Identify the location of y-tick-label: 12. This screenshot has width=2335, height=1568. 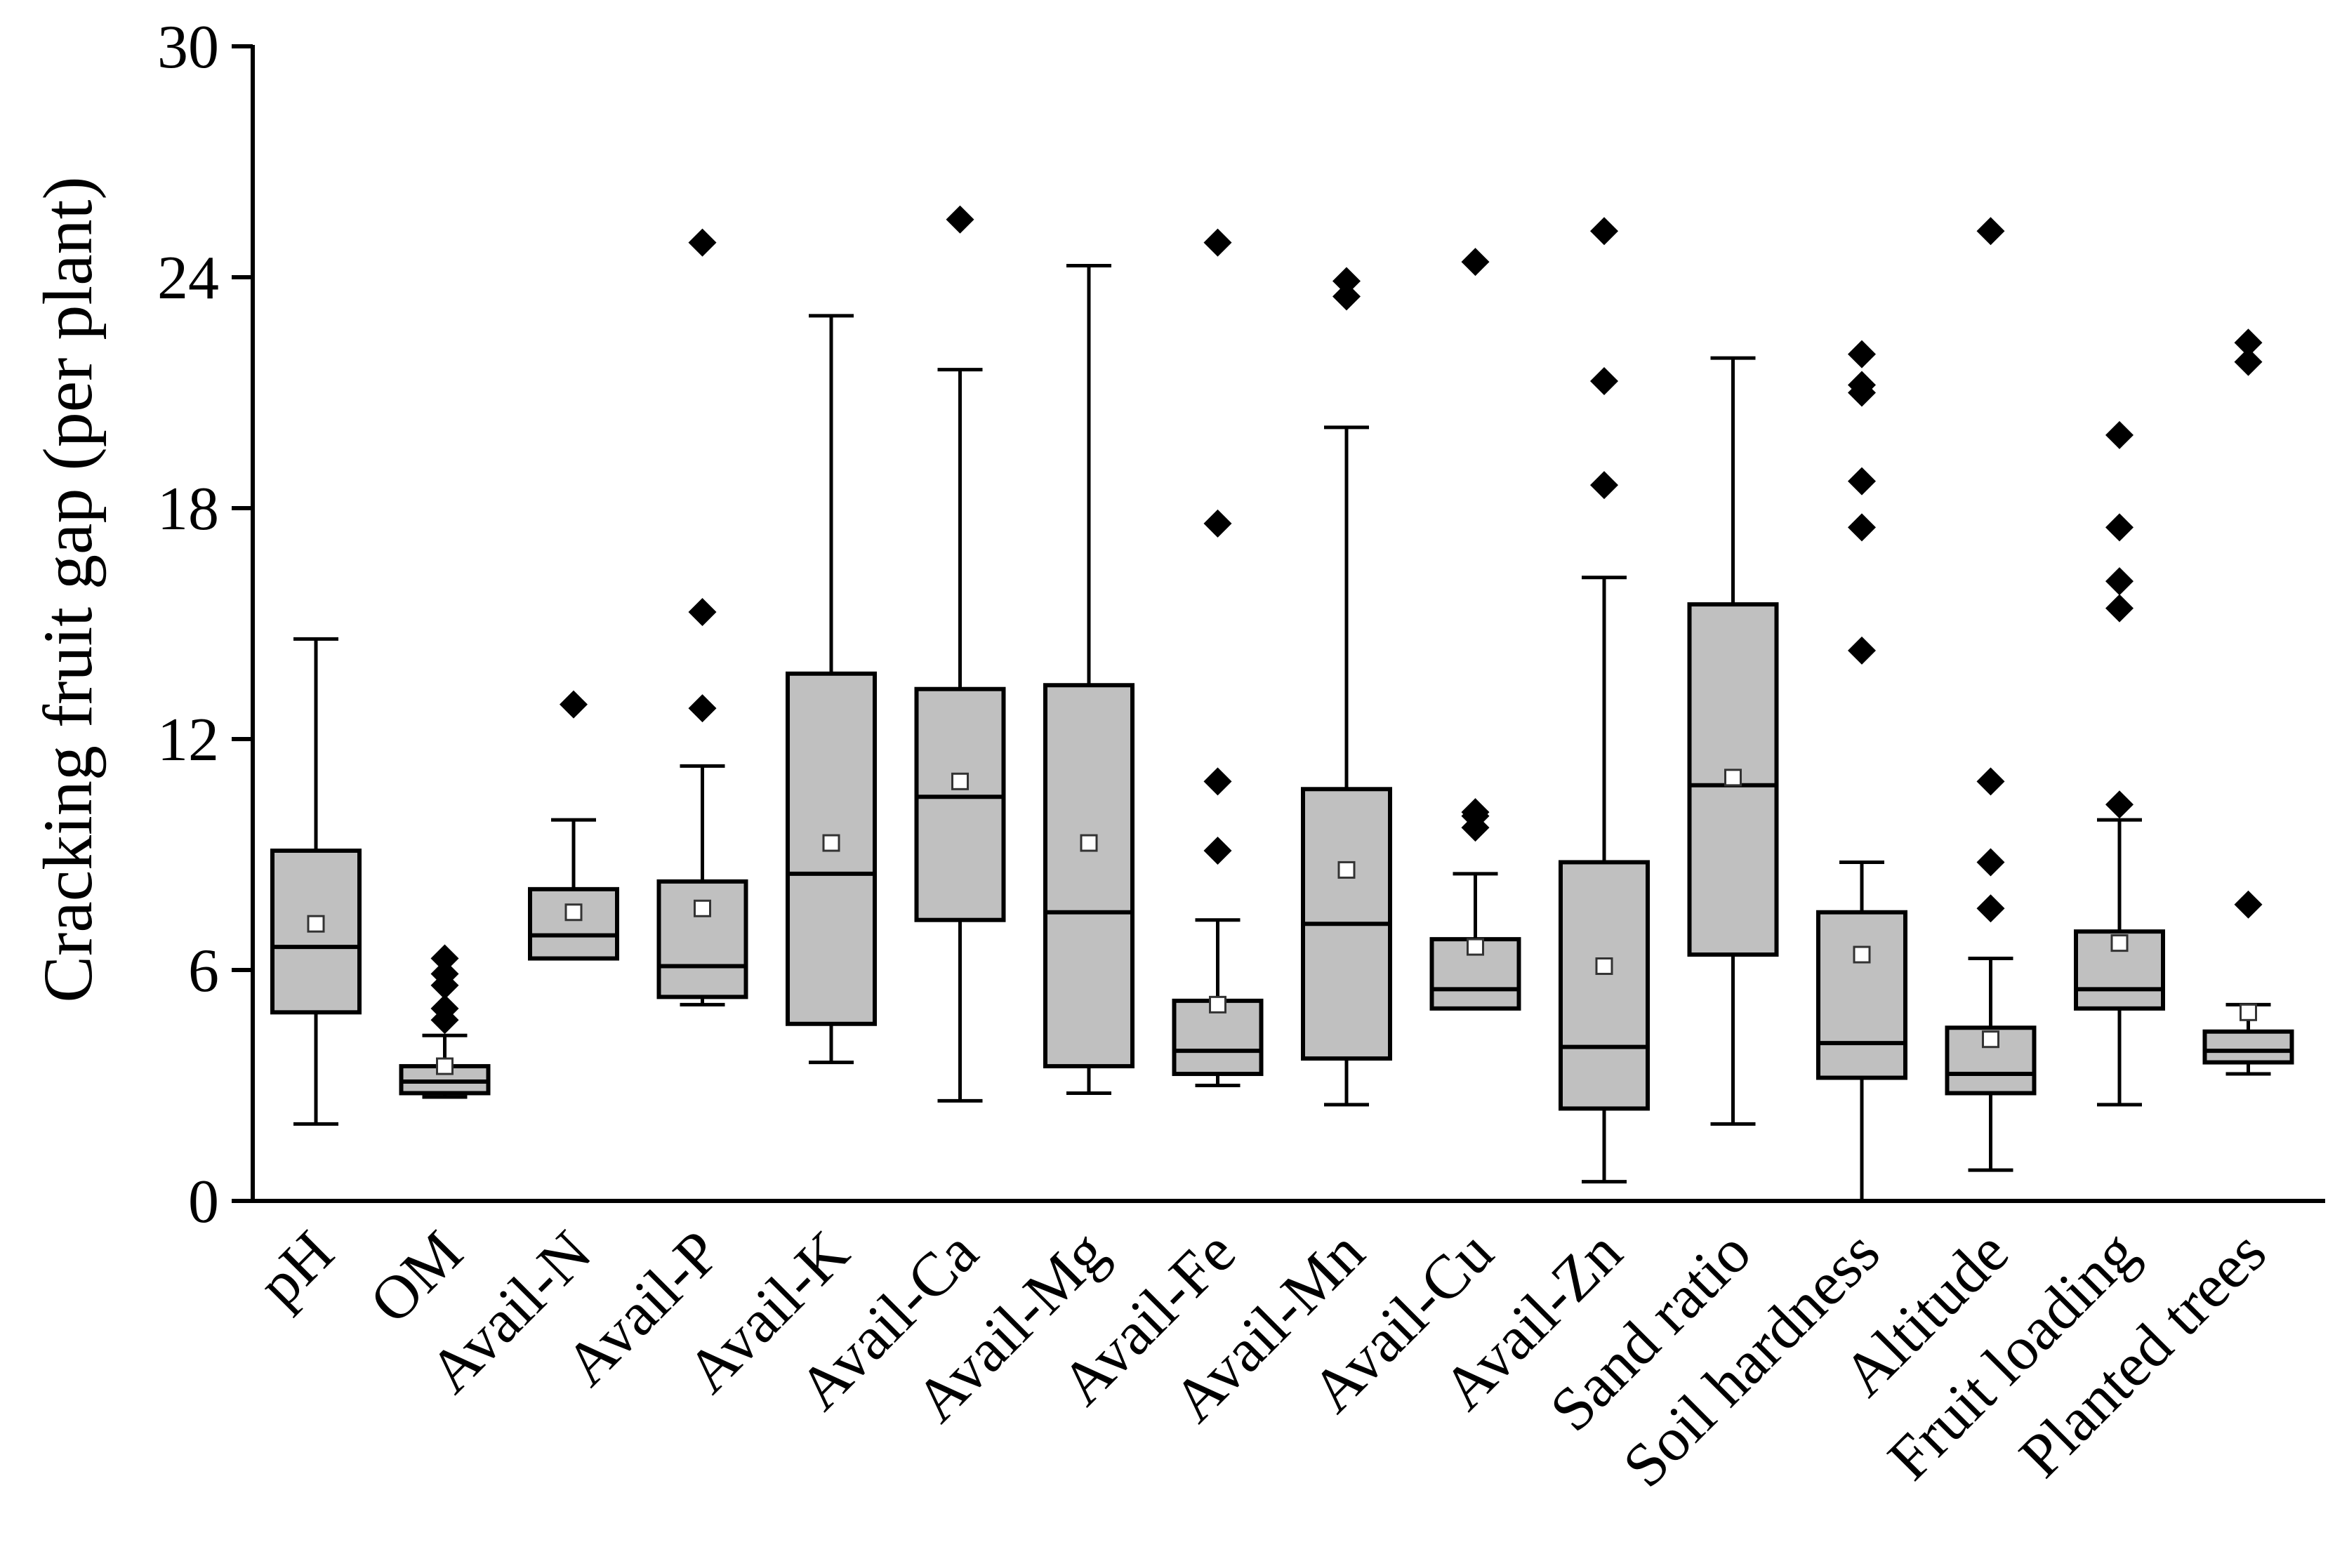
(188, 740).